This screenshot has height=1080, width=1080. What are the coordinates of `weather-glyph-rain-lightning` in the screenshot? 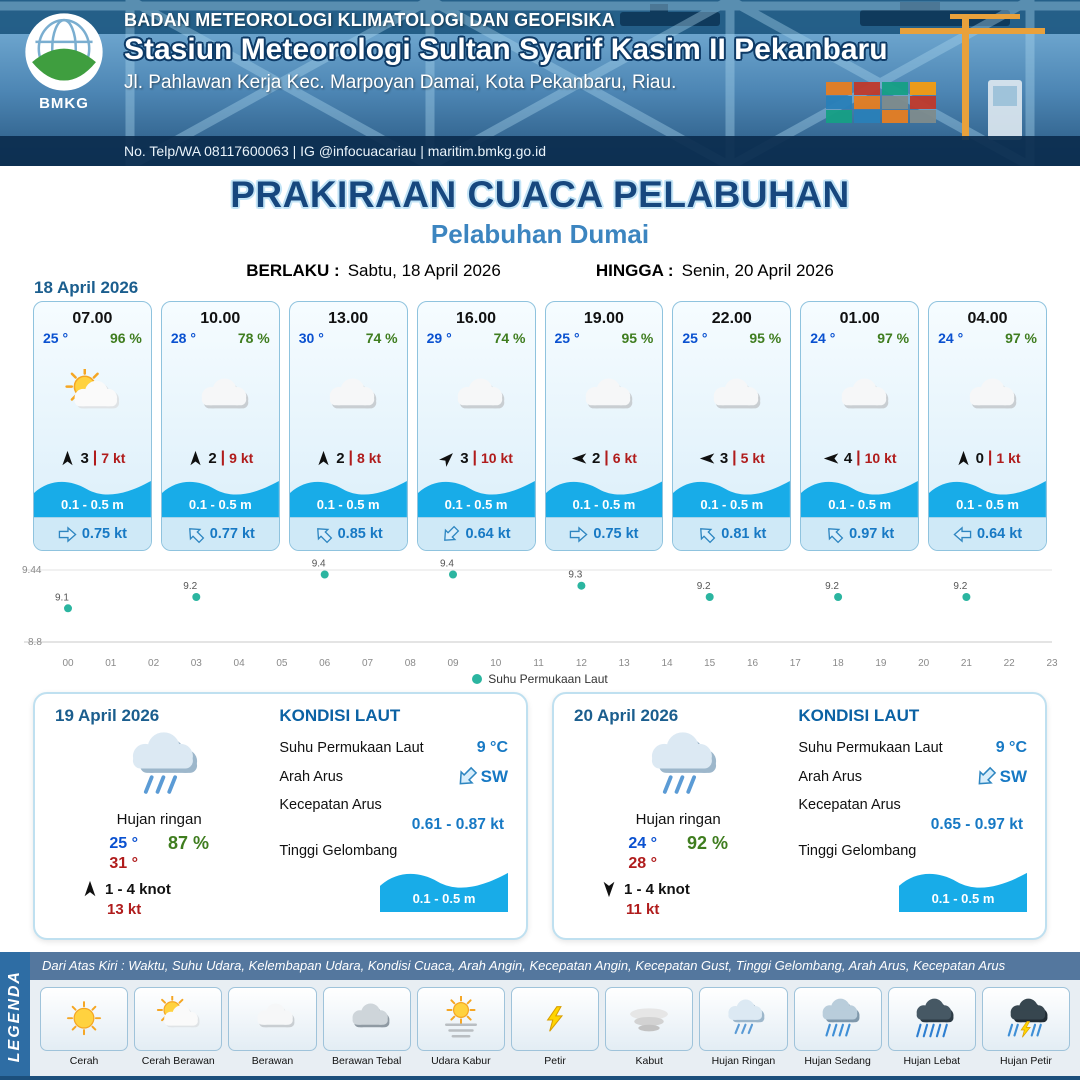 It's located at (1027, 1018).